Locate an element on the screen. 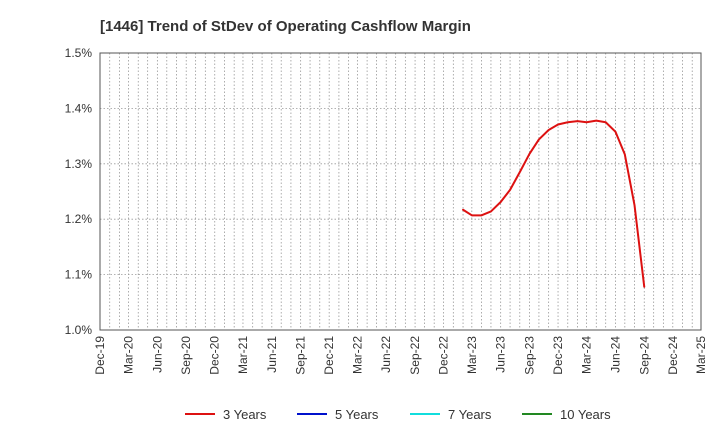 The image size is (720, 440). y-tick-label: 1.4% is located at coordinates (79, 108).